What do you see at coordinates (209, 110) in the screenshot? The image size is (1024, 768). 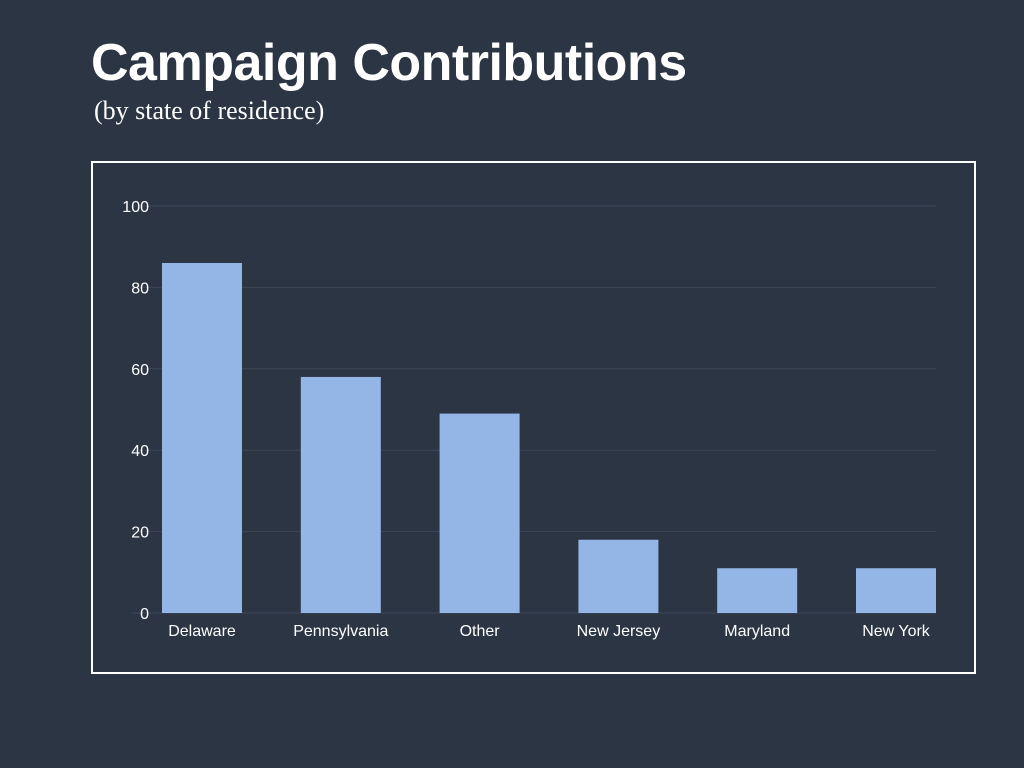 I see `slide-subtitle: (by state of residence)` at bounding box center [209, 110].